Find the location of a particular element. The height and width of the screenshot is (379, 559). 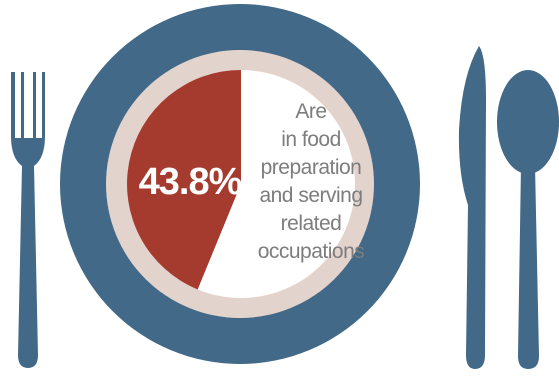

description-line: preparation is located at coordinates (311, 167).